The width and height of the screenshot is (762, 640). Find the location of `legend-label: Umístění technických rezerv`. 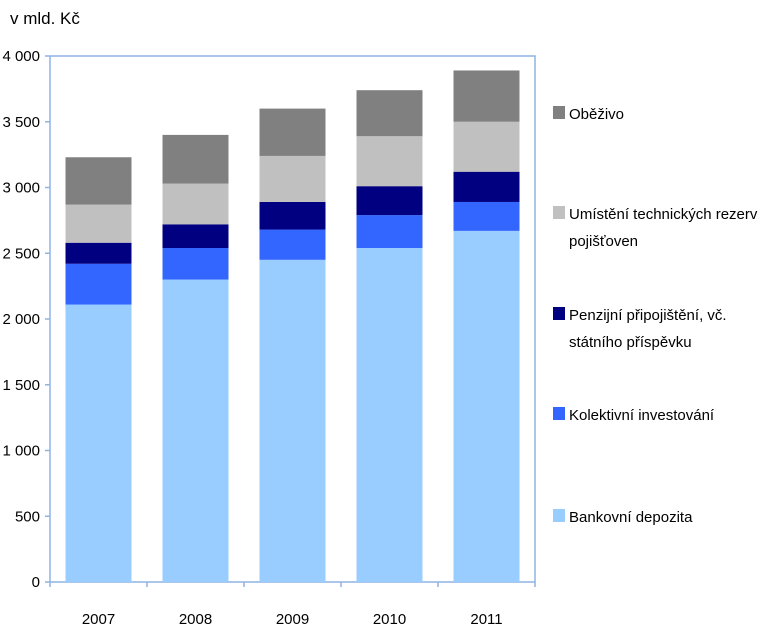

legend-label: Umístění technických rezerv is located at coordinates (663, 214).